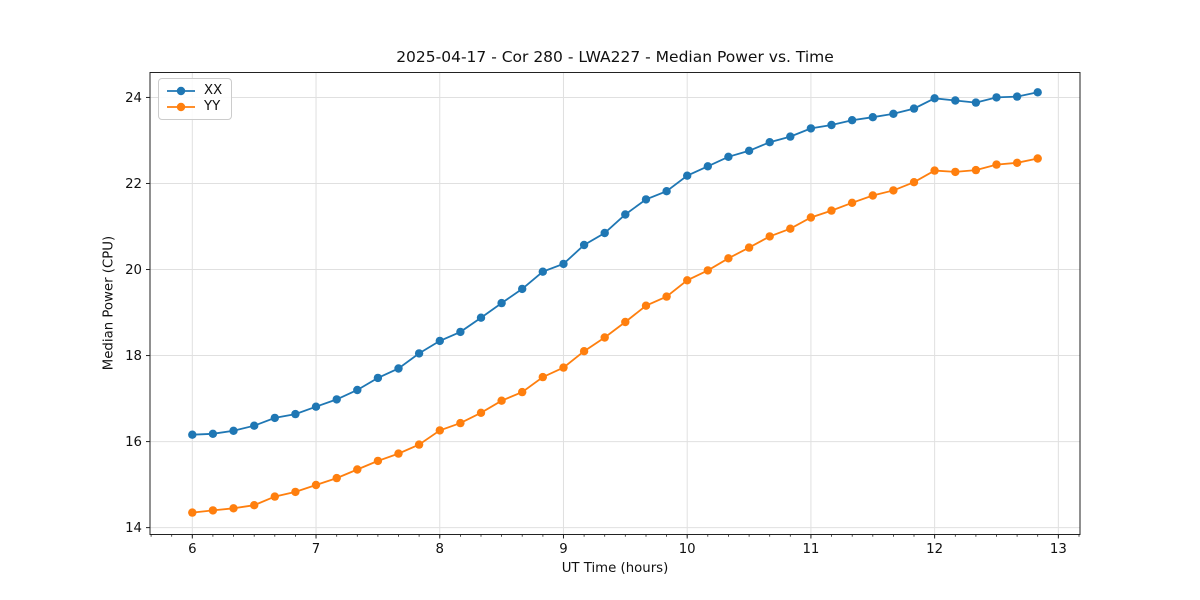 The image size is (1200, 600). What do you see at coordinates (133, 98) in the screenshot?
I see `svg-text: 24` at bounding box center [133, 98].